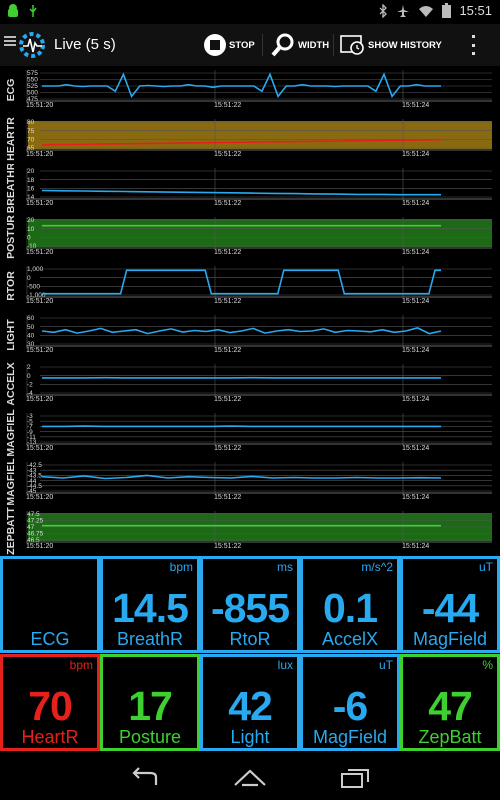  I want to click on chart-row: ACCELX 2 0 -2 -4 15:51:20 15:51:22 15:51:24, so click(250, 384).